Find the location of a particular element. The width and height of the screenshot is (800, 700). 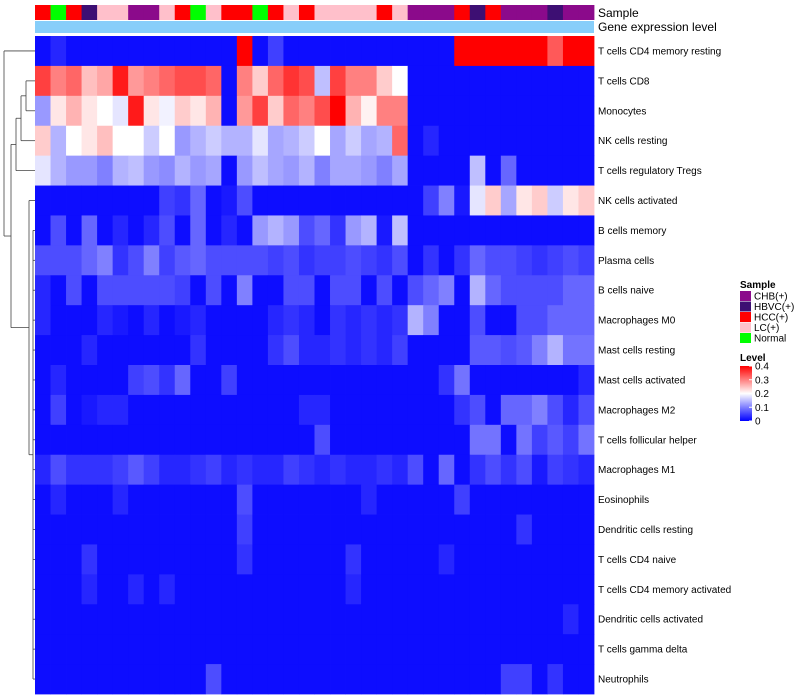

sample-legend-label: HBVC(+) is located at coordinates (774, 307).